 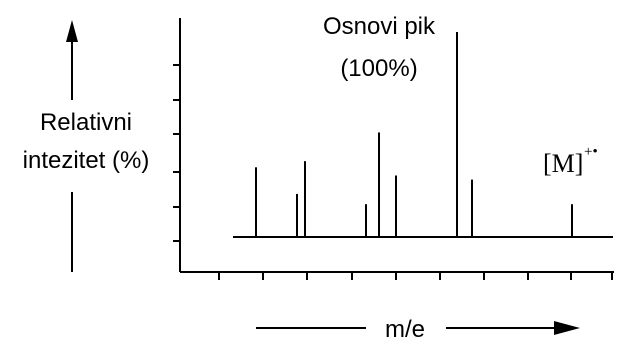 What do you see at coordinates (176, 153) in the screenshot?
I see `y-axis-ticks` at bounding box center [176, 153].